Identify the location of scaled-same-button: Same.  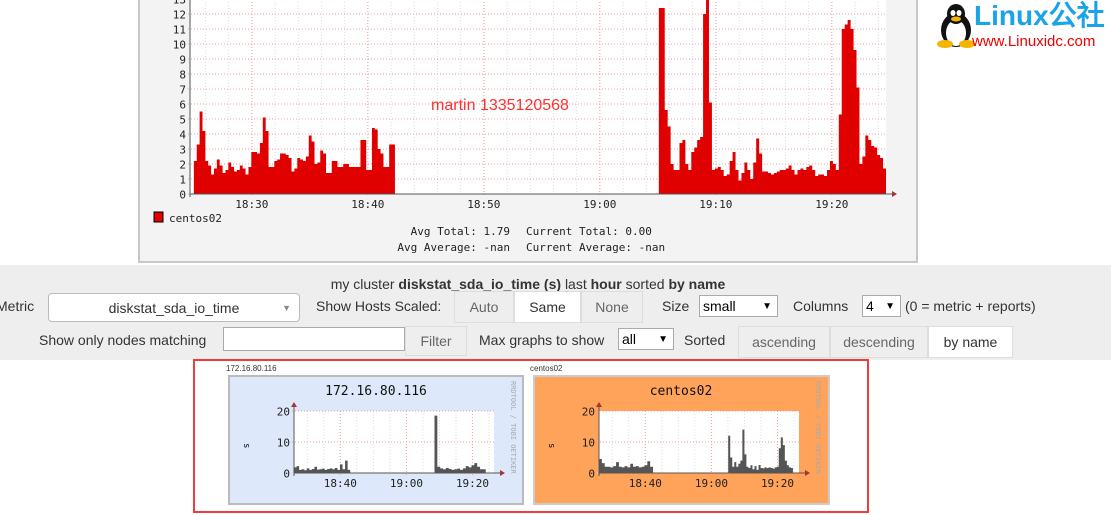
(547, 307).